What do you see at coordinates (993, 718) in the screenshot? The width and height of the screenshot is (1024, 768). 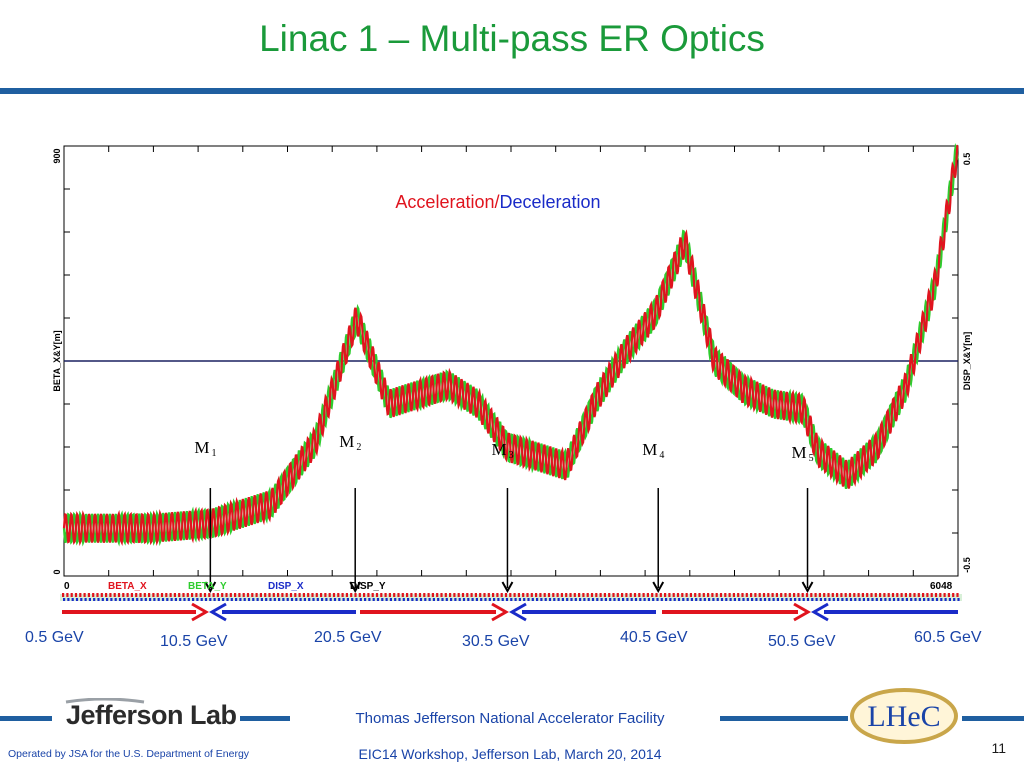 I see `footer-bar-right` at bounding box center [993, 718].